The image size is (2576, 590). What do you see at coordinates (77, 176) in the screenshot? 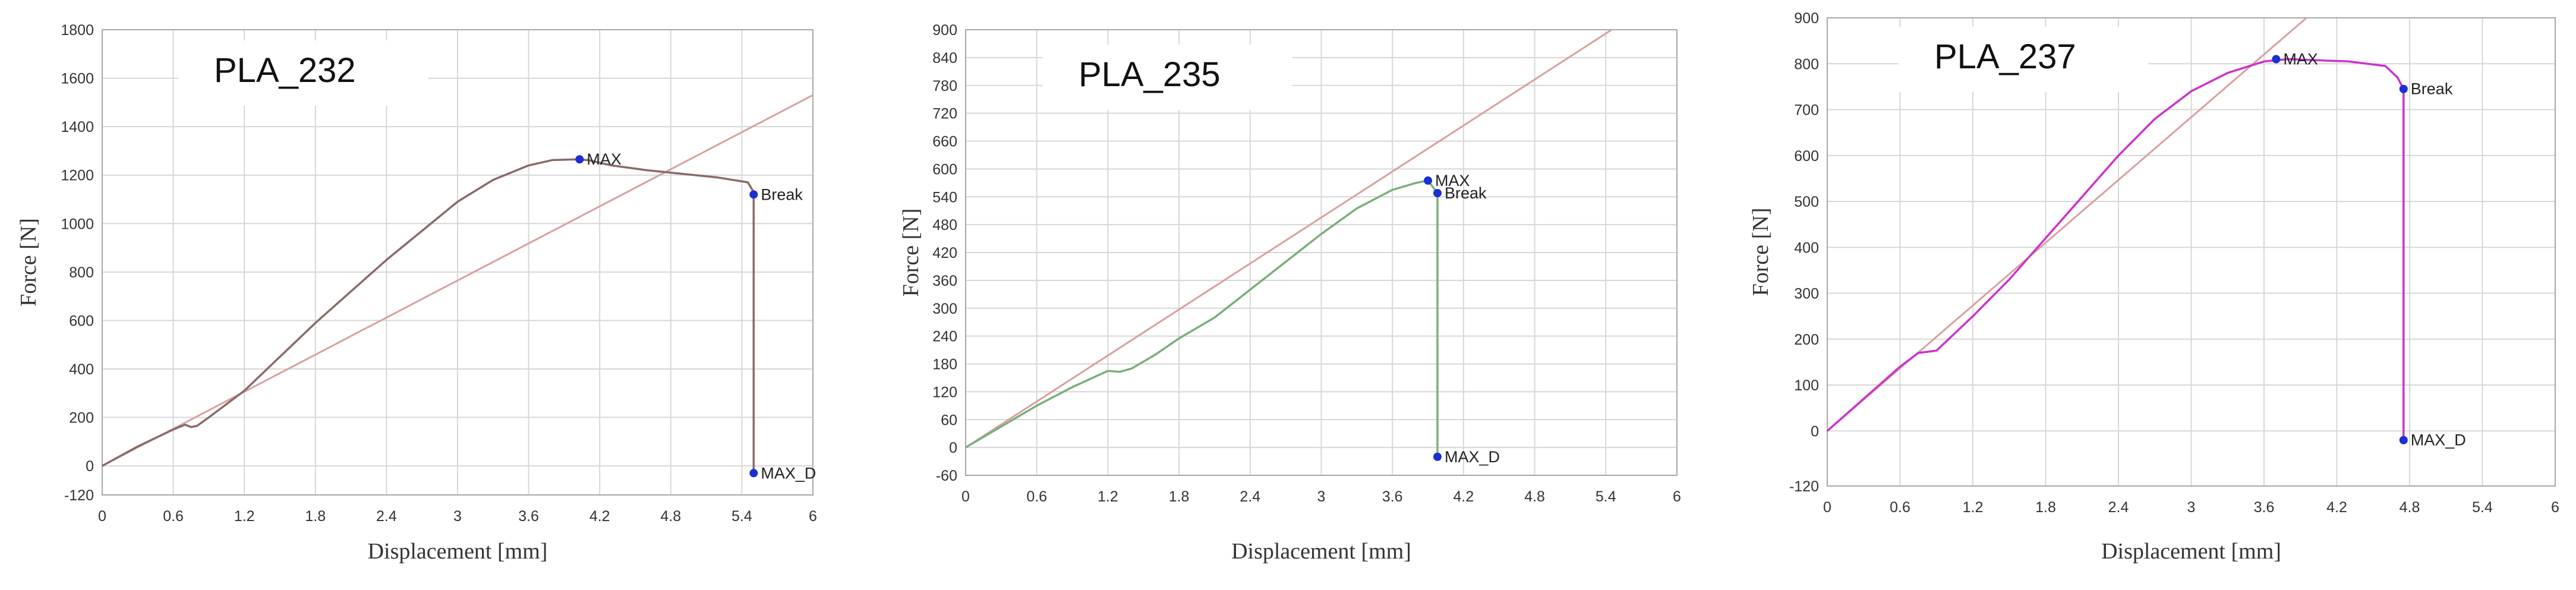
I see `y-tick-label: 1200` at bounding box center [77, 176].